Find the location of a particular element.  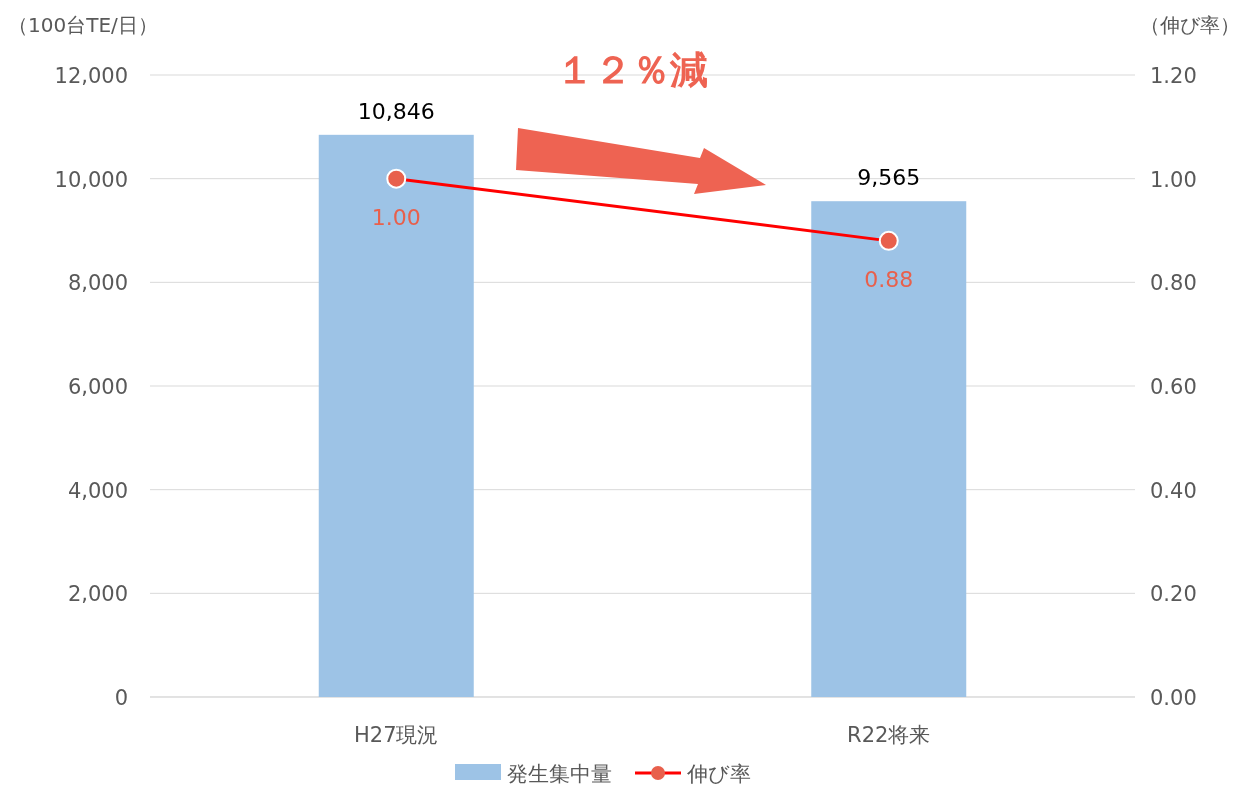

x-tick-label: H27現況 is located at coordinates (396, 735).